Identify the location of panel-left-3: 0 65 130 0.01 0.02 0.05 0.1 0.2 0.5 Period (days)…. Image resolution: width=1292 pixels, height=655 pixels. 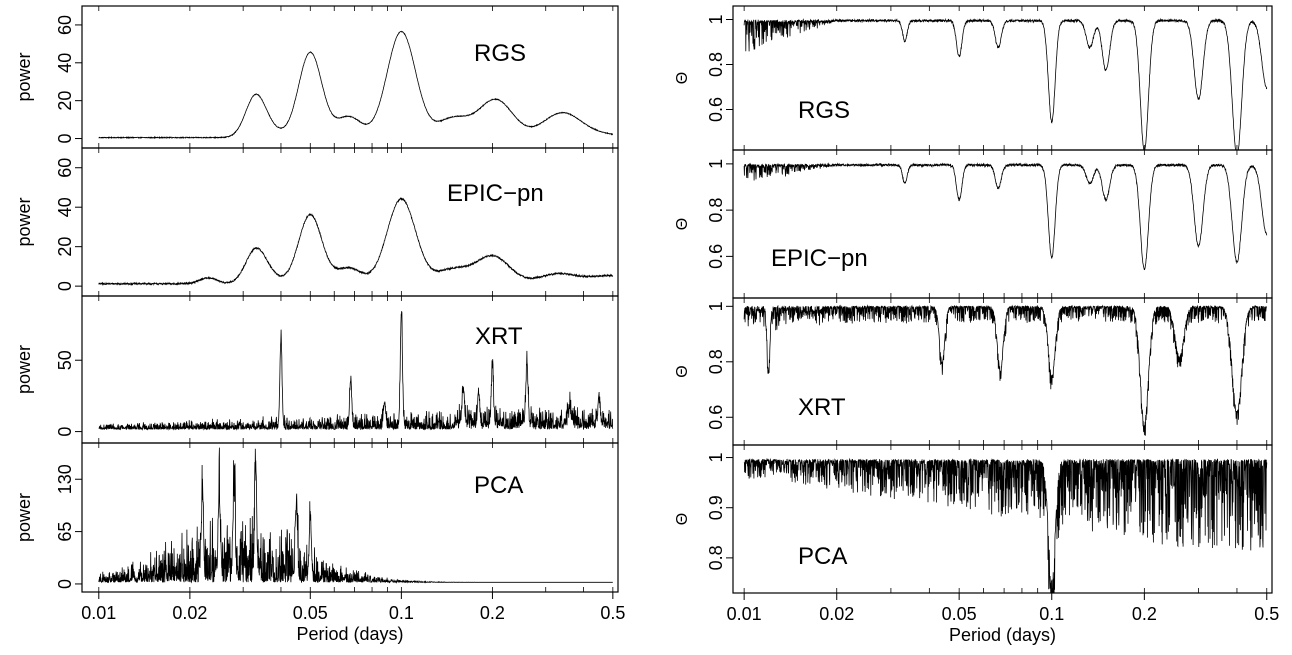
(319, 543).